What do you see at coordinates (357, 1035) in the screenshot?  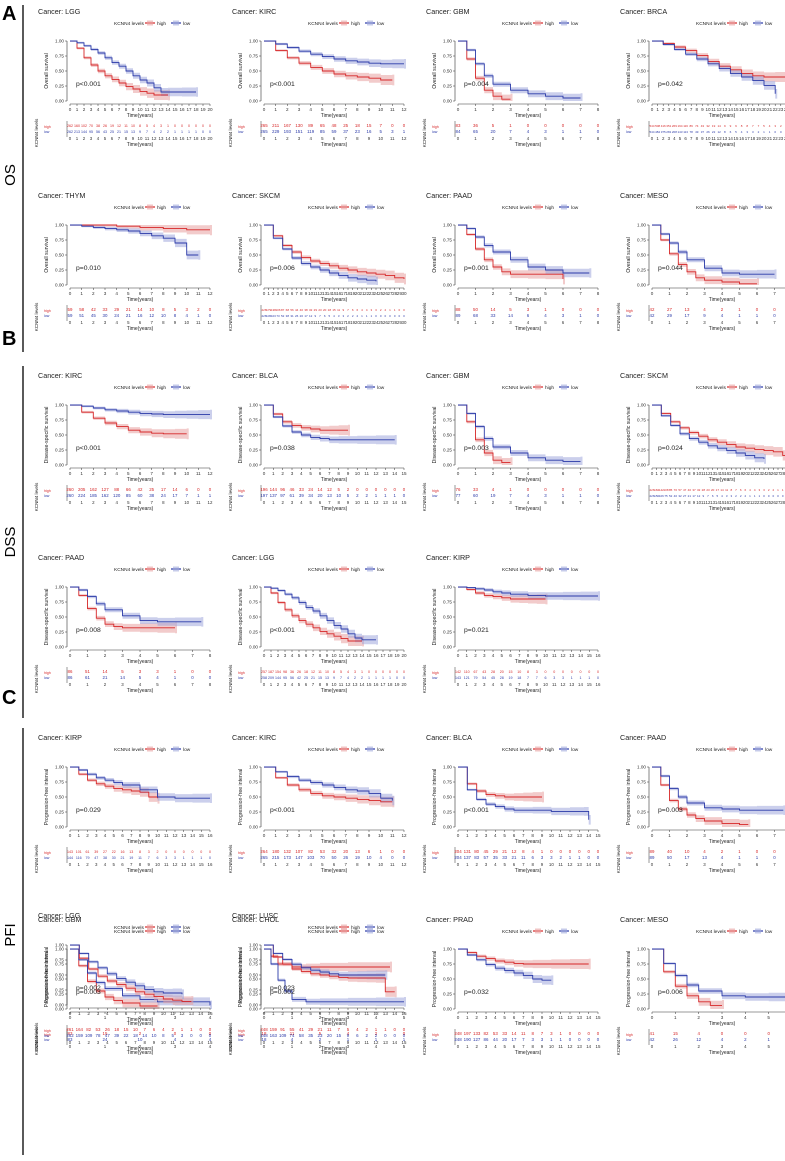 I see `risk-count-low: 6` at bounding box center [357, 1035].